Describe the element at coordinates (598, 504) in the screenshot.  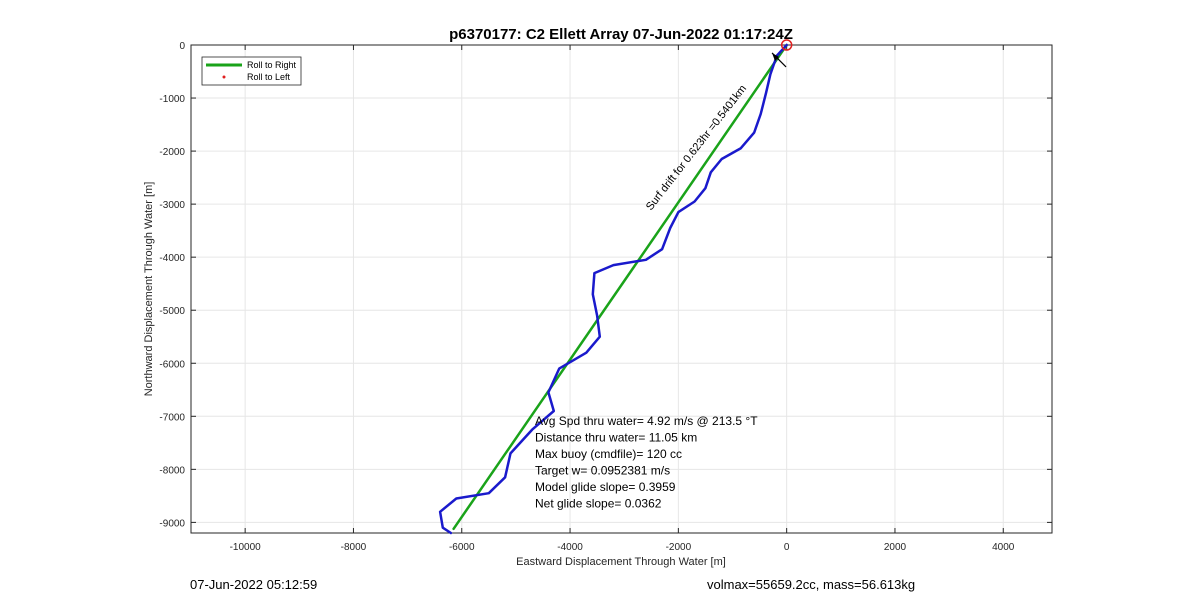
I see `stats-annotation-line: Net glide slope= 0.0362` at that location.